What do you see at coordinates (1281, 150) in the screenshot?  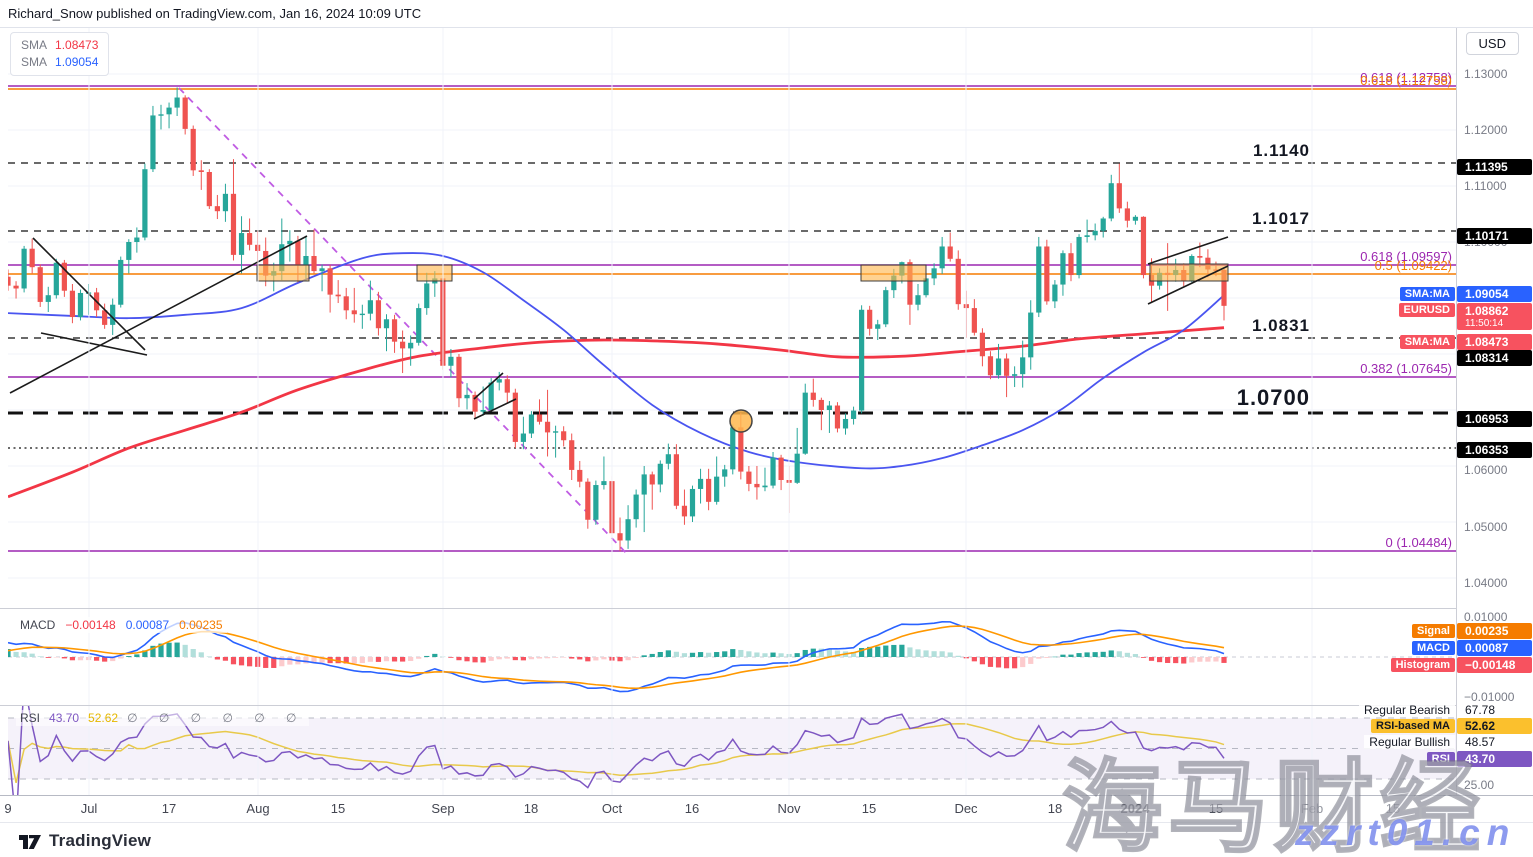 I see `price-level-label-1.1140: 1.1140` at bounding box center [1281, 150].